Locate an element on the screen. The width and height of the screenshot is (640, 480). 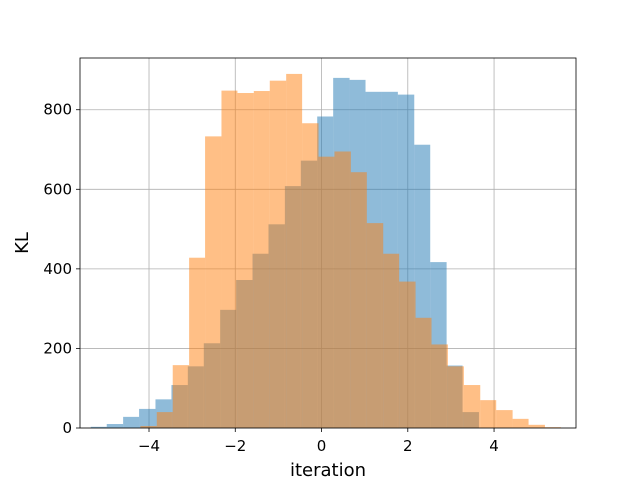
y-tick-label: 400 is located at coordinates (57, 269).